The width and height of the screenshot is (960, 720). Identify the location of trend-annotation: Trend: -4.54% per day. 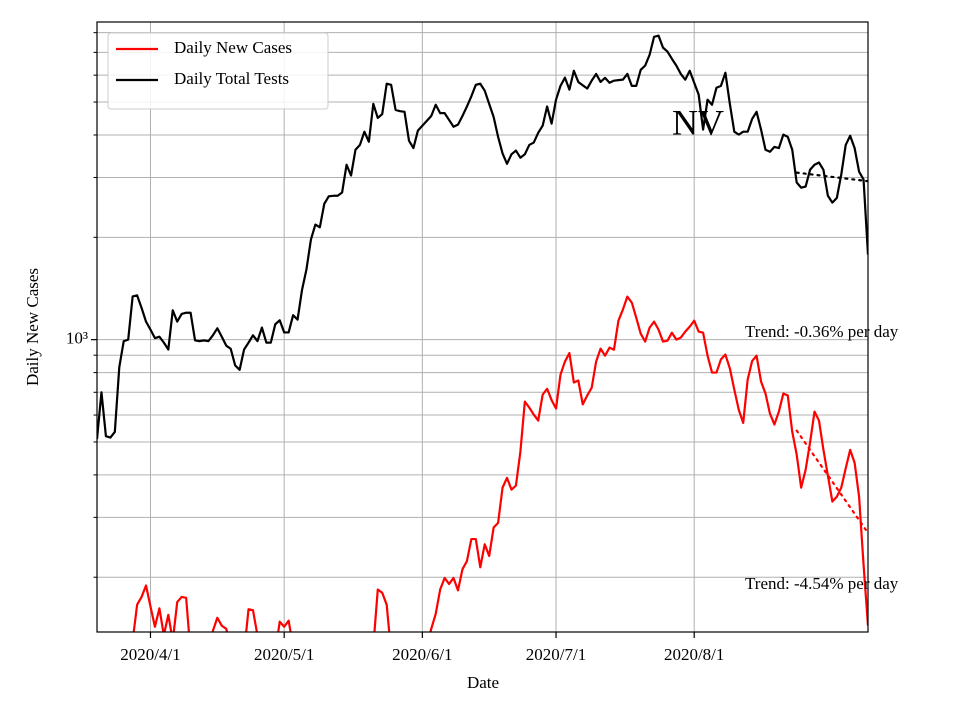
(822, 583).